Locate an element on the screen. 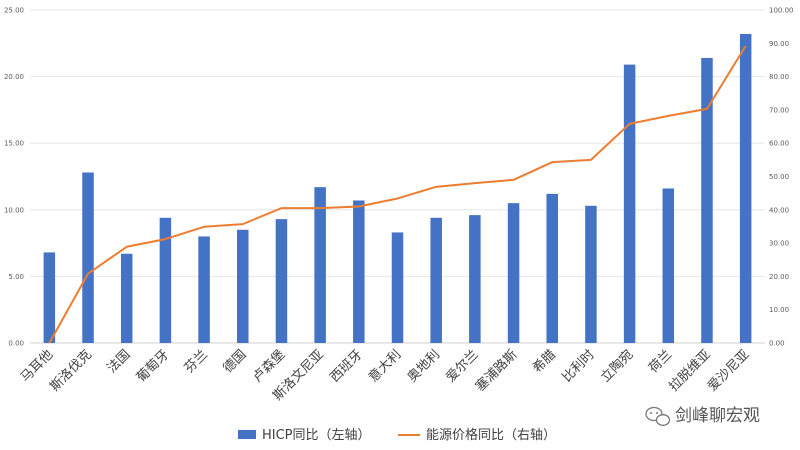 The width and height of the screenshot is (800, 450). legend-bar-swatch is located at coordinates (247, 434).